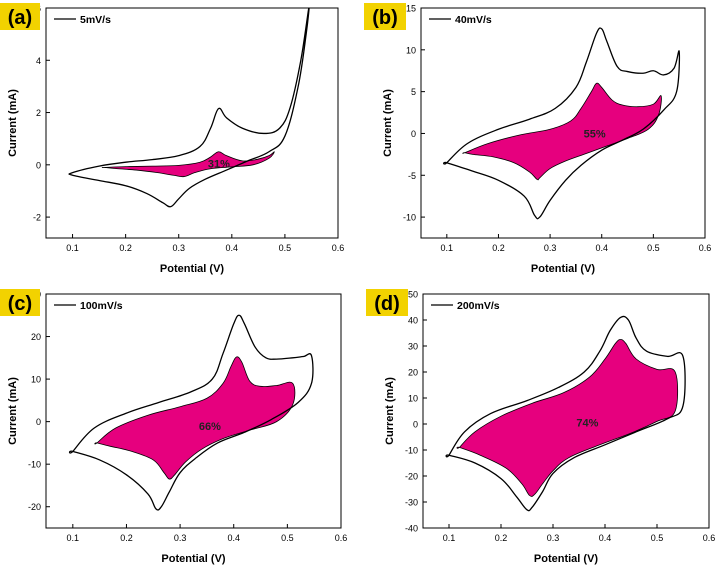  Describe the element at coordinates (413, 295) in the screenshot. I see `y-tick-label: 50` at that location.